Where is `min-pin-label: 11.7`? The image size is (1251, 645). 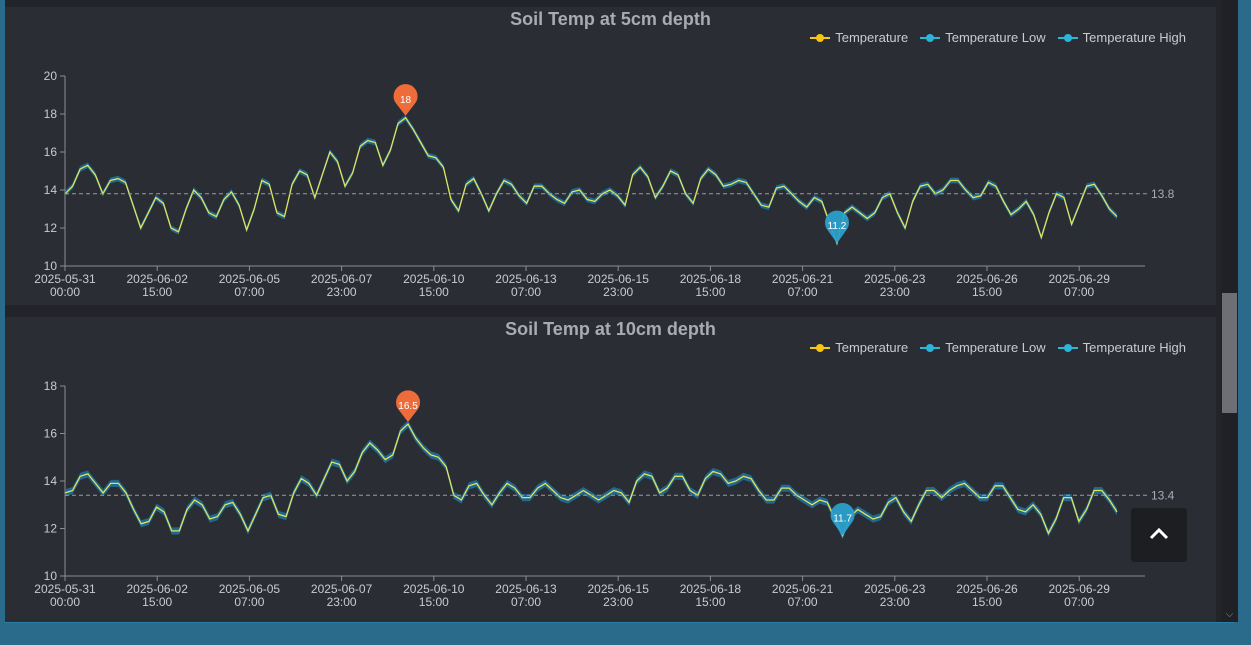 min-pin-label: 11.7 is located at coordinates (842, 519).